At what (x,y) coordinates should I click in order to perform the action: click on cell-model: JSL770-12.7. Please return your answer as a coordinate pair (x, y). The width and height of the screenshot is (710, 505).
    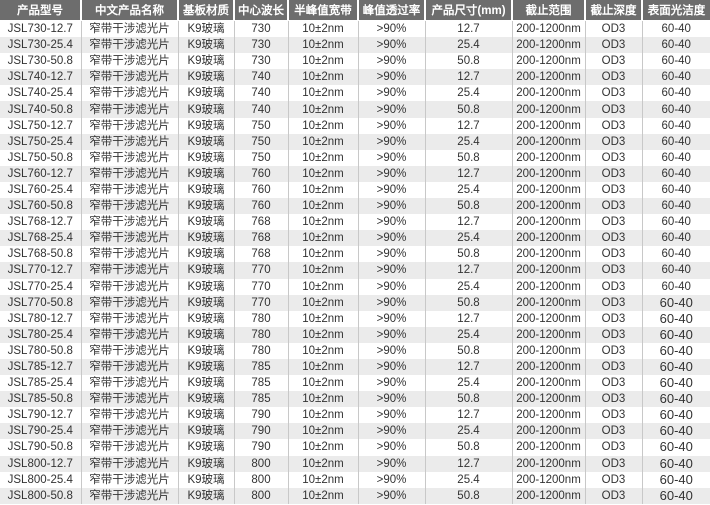
    Looking at the image, I should click on (41, 270).